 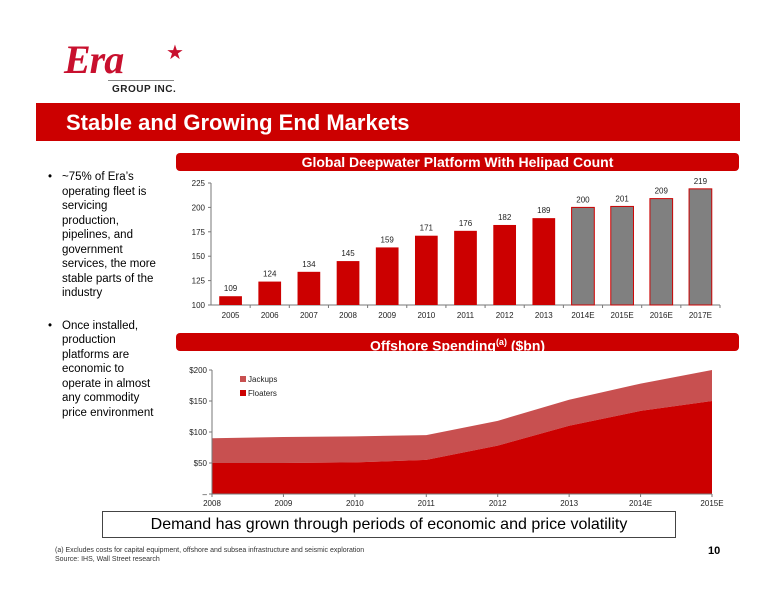 What do you see at coordinates (466, 223) in the screenshot?
I see `bar-value-label: 176` at bounding box center [466, 223].